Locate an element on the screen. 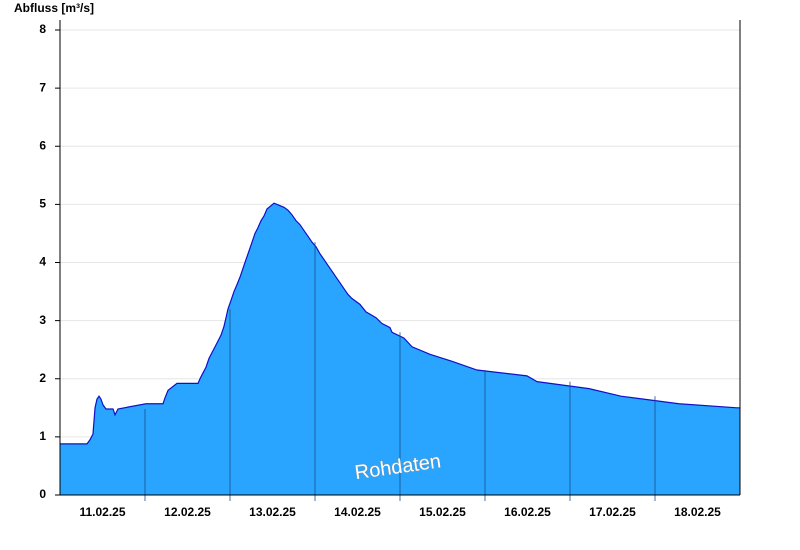 Image resolution: width=800 pixels, height=550 pixels. x-tick-label: 12.02.25 is located at coordinates (187, 512).